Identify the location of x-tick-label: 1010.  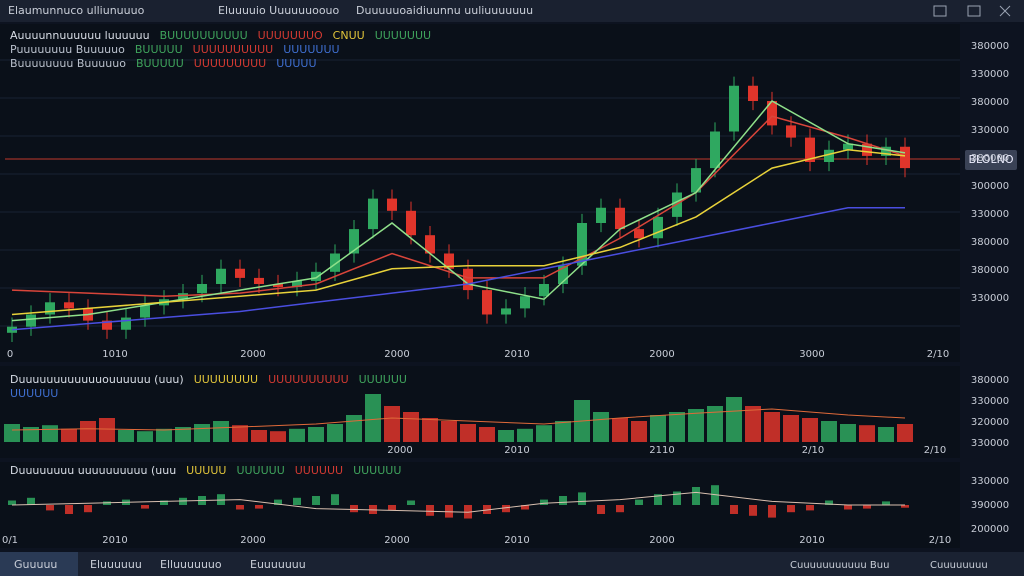
(114, 354).